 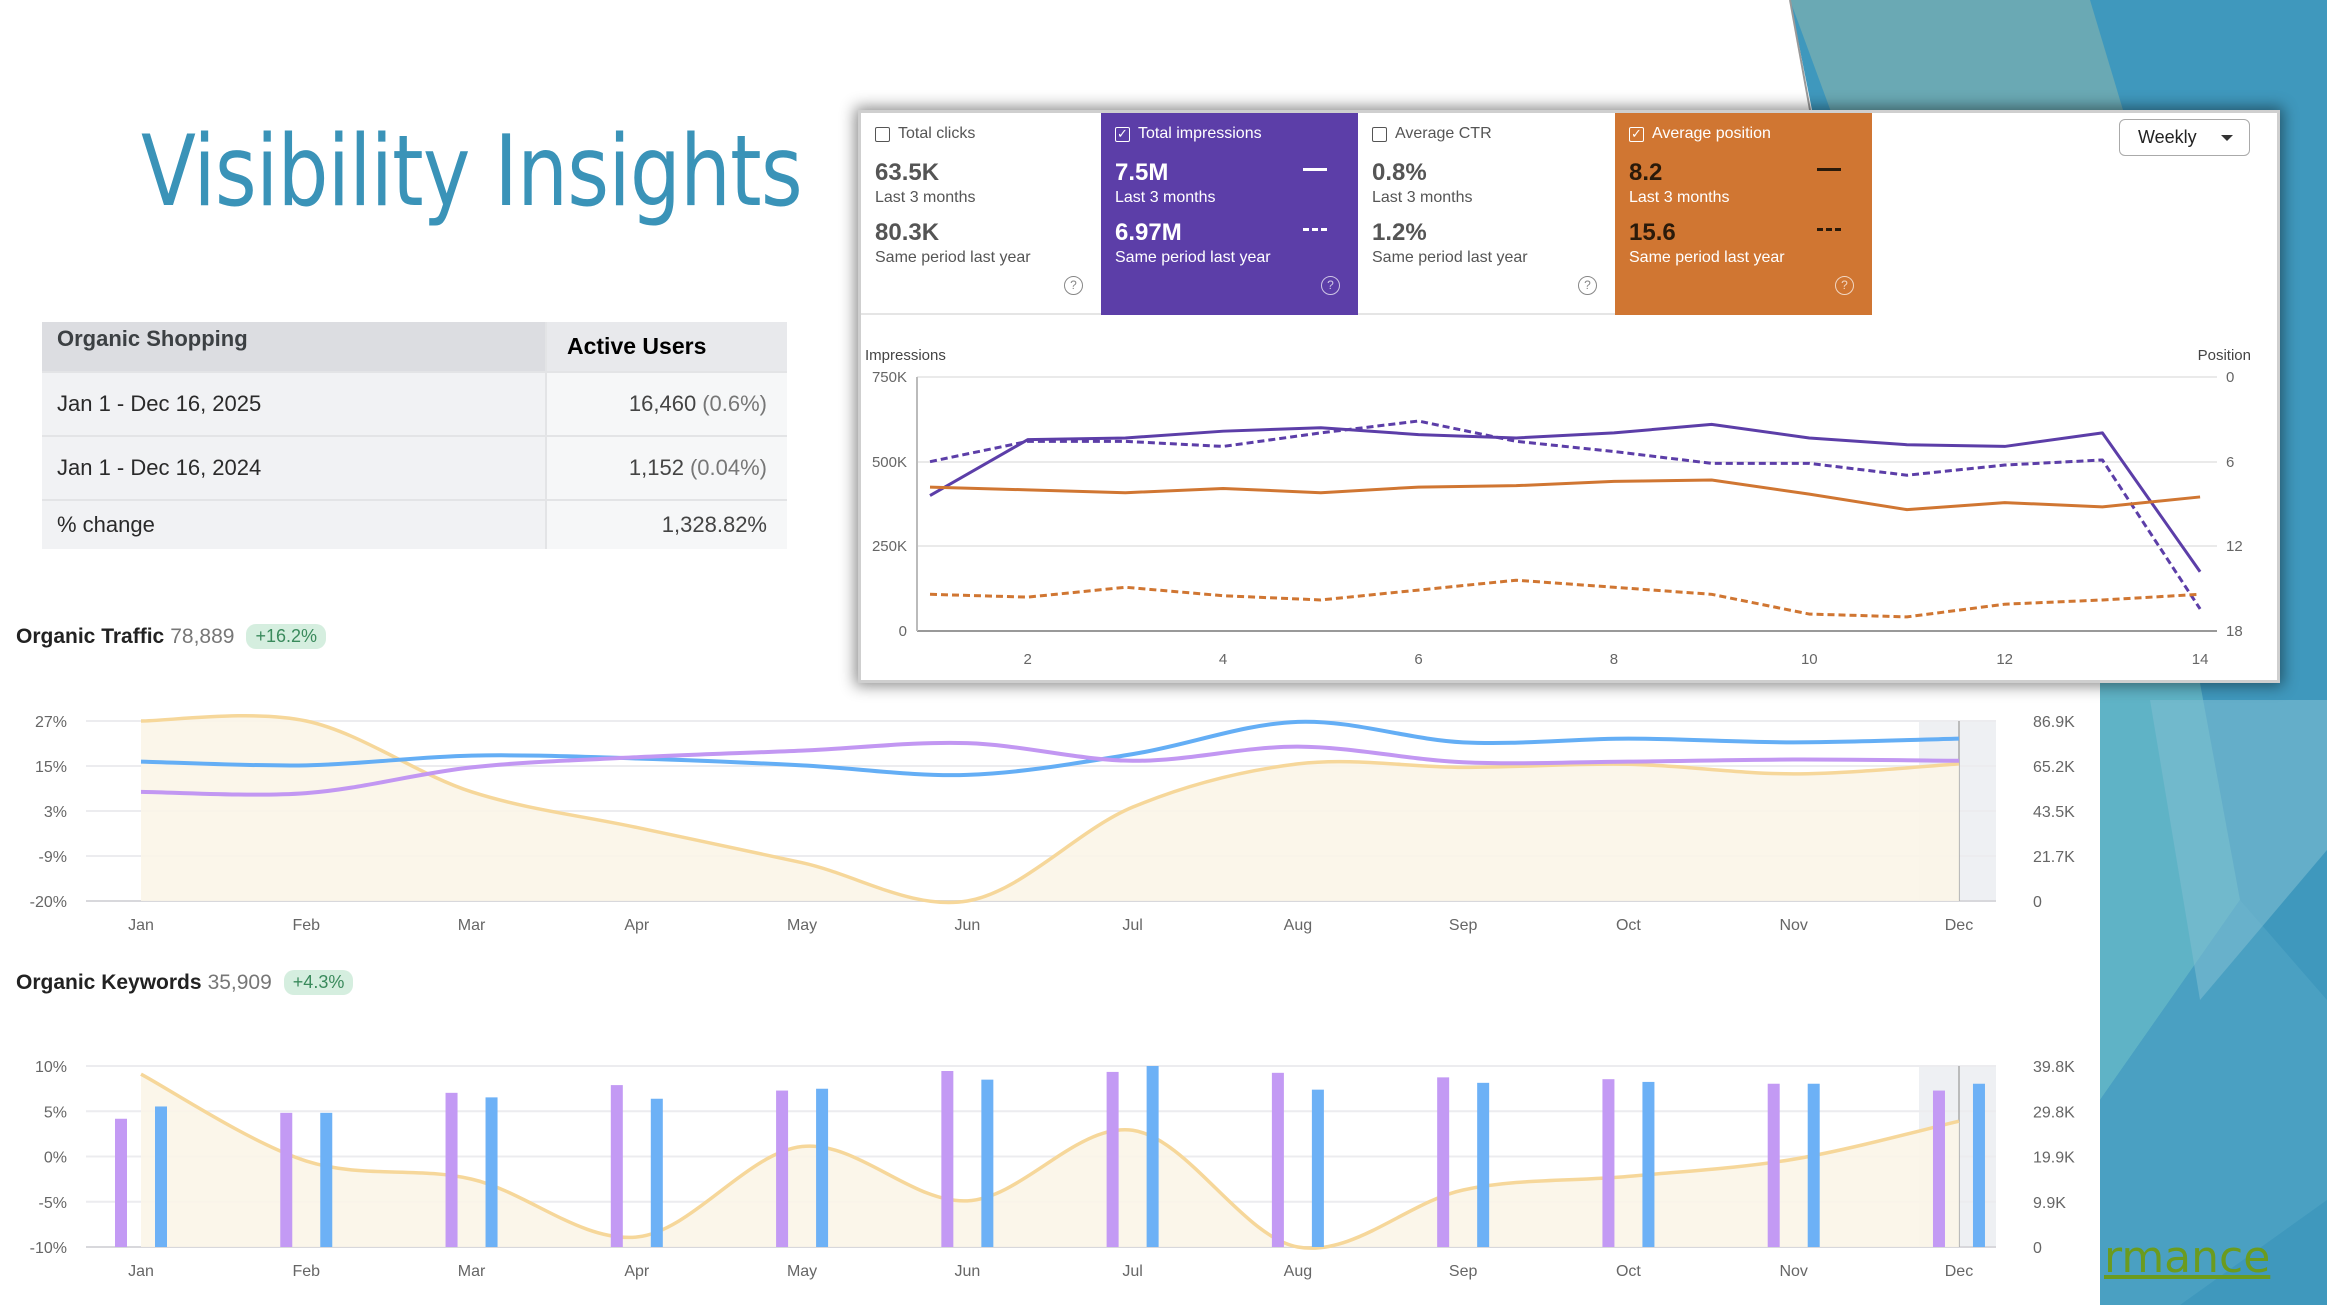 What do you see at coordinates (2187, 1257) in the screenshot?
I see `performance-link: rmance` at bounding box center [2187, 1257].